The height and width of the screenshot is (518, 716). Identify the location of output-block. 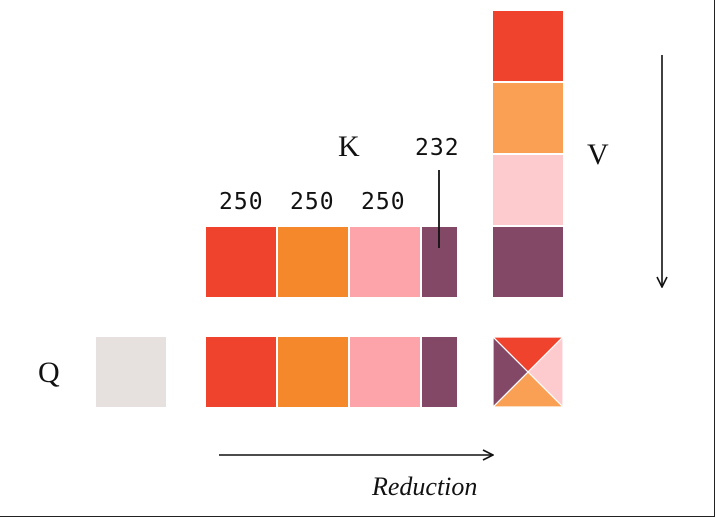
(528, 372).